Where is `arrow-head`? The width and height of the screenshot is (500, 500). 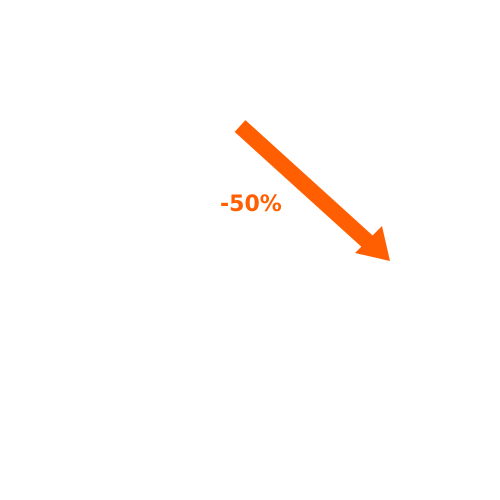
arrow-head is located at coordinates (372, 243).